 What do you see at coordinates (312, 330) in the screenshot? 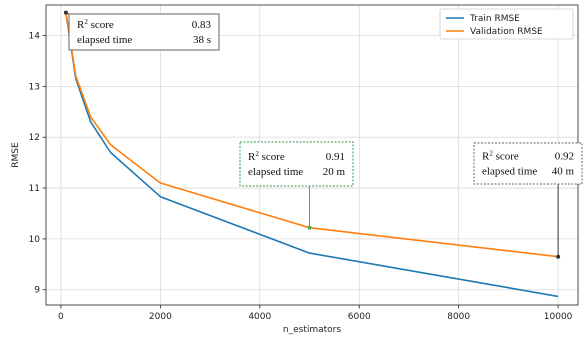
I see `x-axis-label: n_estimators` at bounding box center [312, 330].